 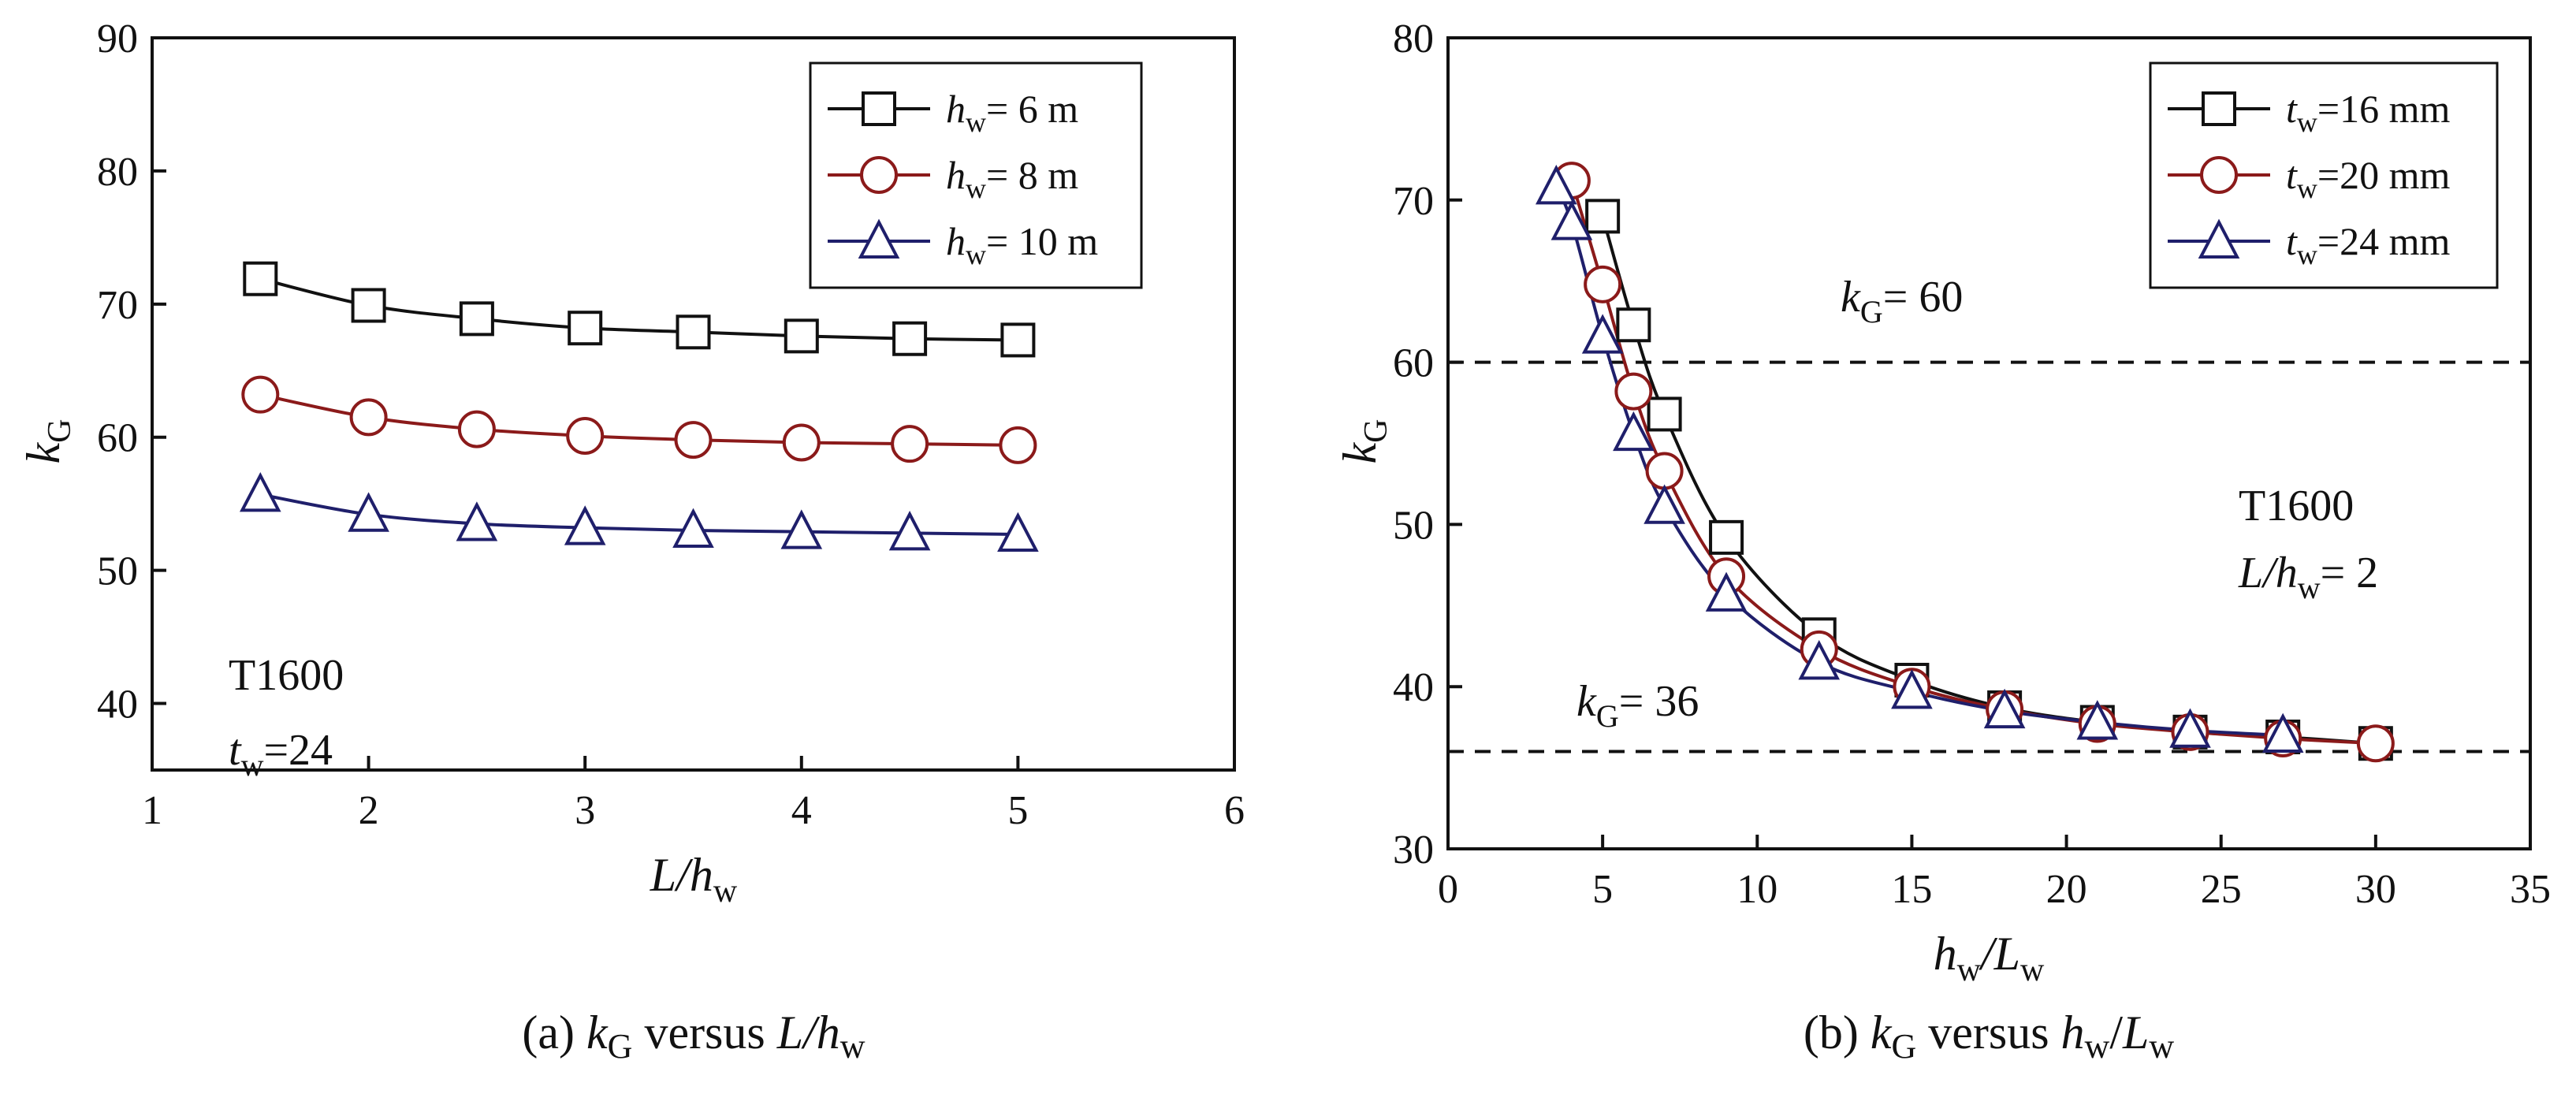 What do you see at coordinates (117, 39) in the screenshot?
I see `y-tick-label: 90` at bounding box center [117, 39].